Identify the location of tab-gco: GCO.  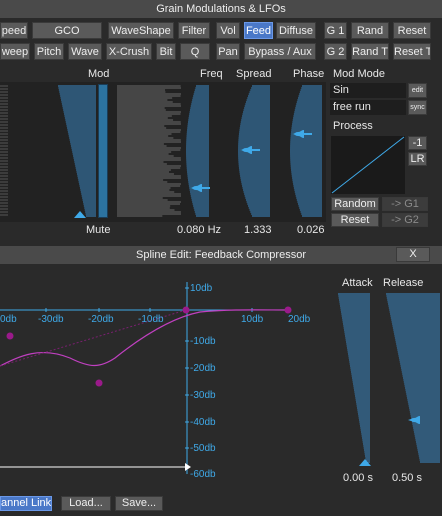
(67, 30).